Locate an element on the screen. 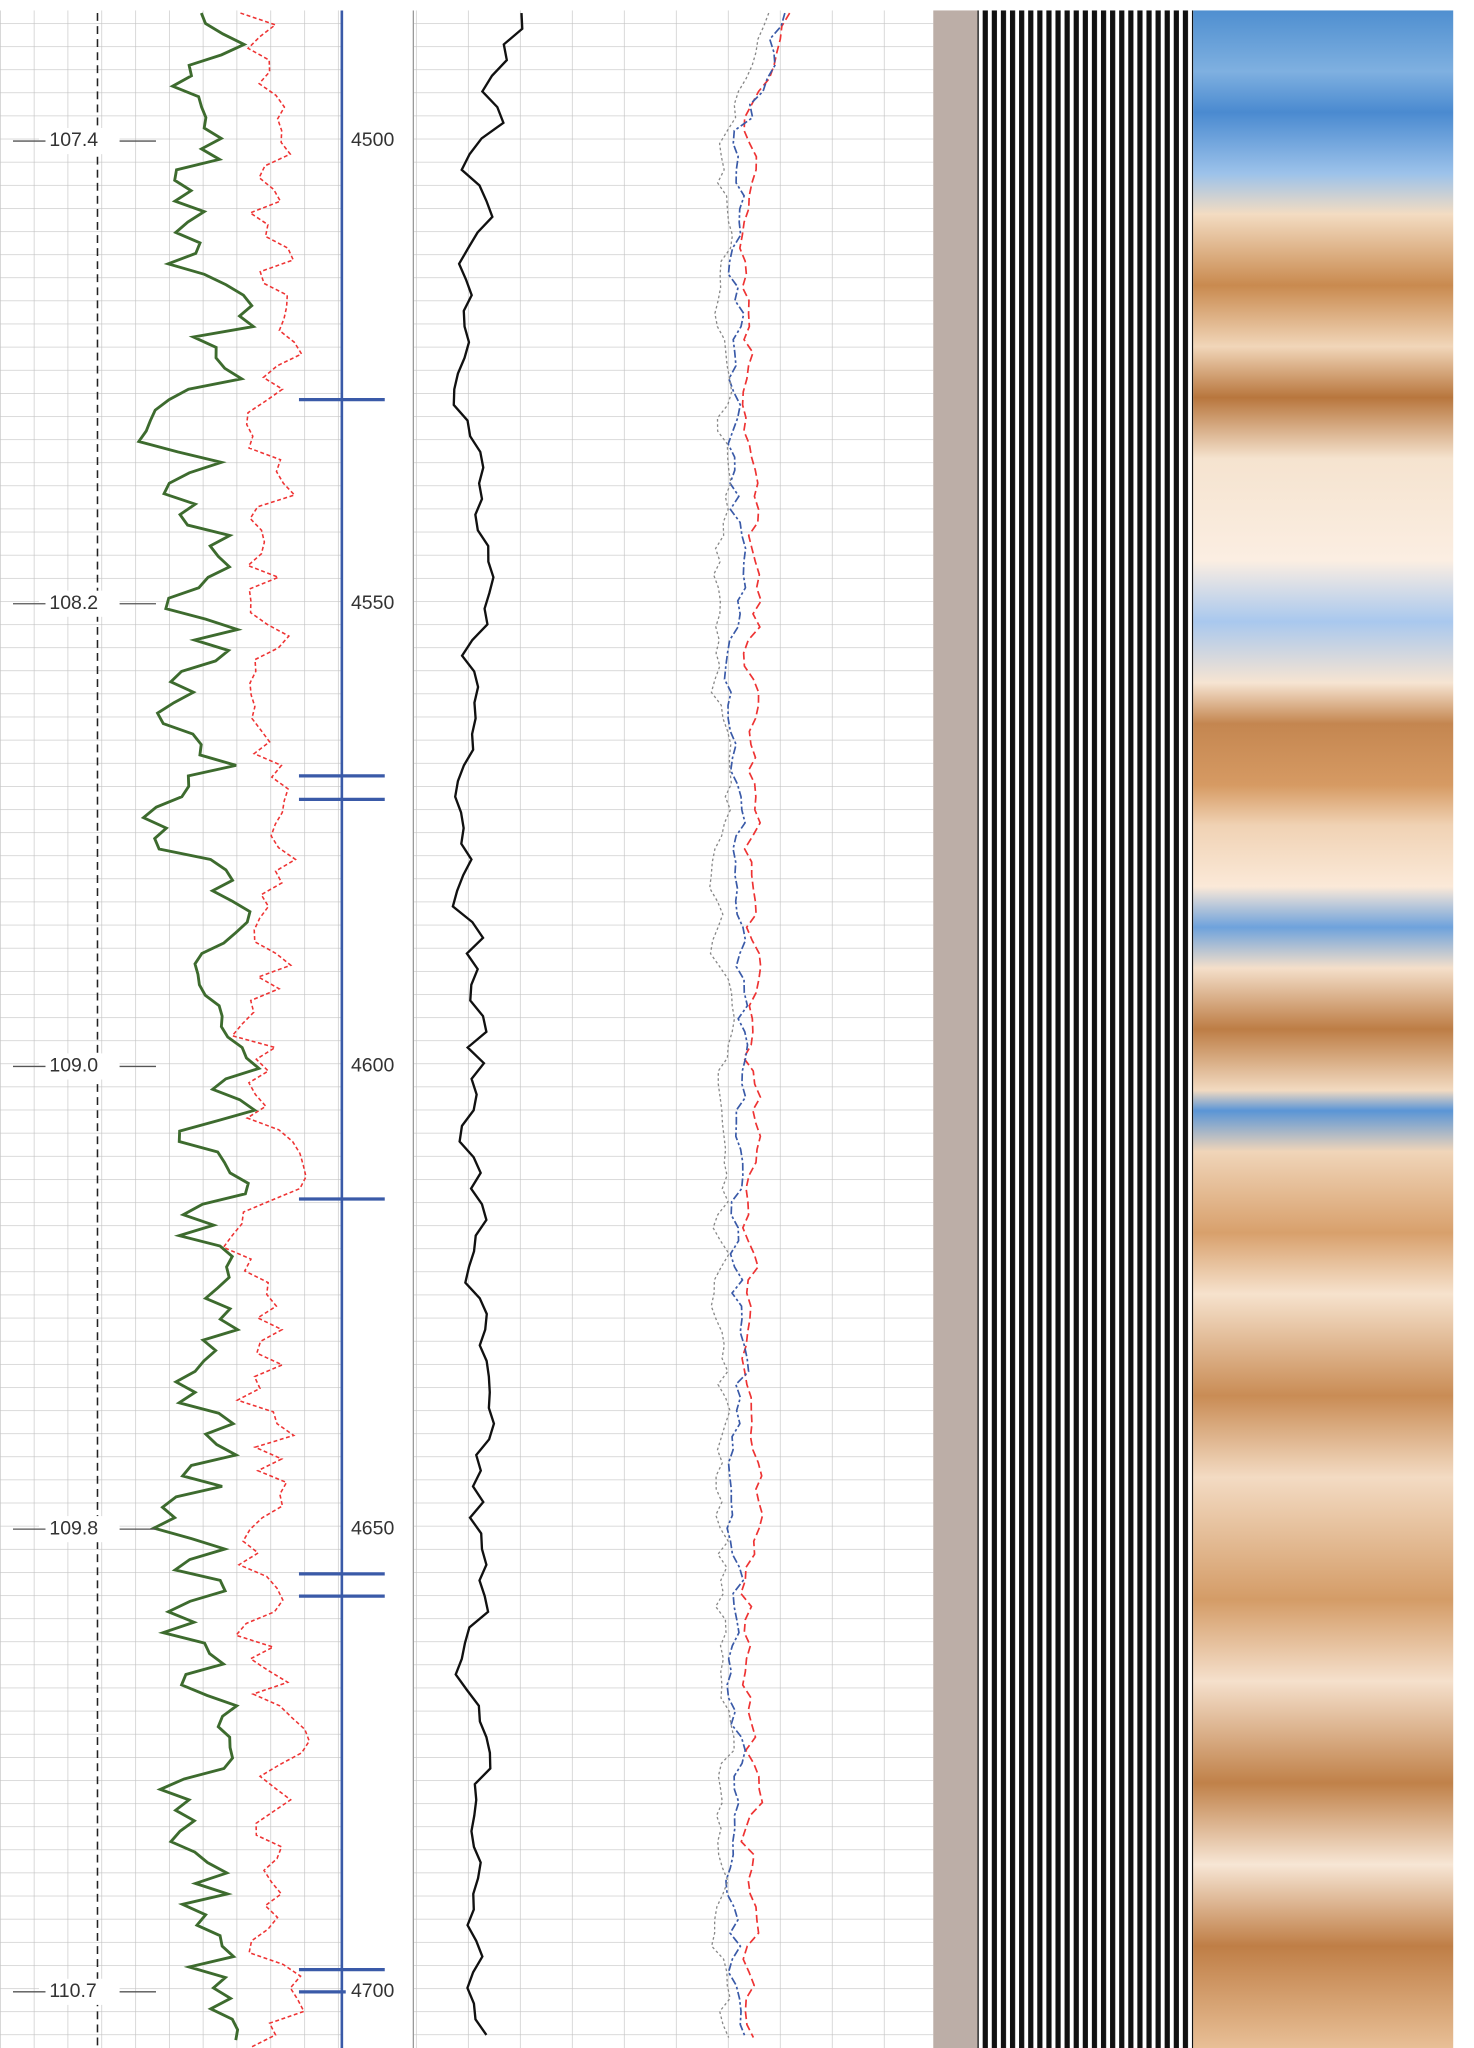 The height and width of the screenshot is (2048, 1474). red-dash-curve is located at coordinates (764, 1025).